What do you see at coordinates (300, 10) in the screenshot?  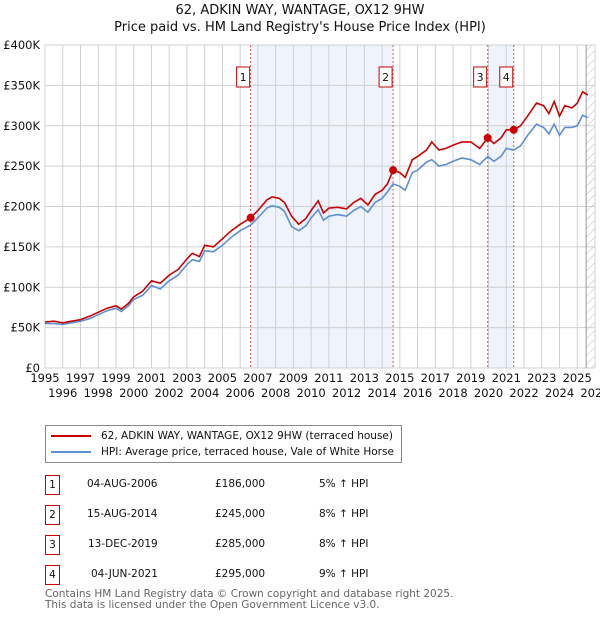 I see `chart-title: 62, ADKIN WAY, WANTAGE, OX12 9HW` at bounding box center [300, 10].